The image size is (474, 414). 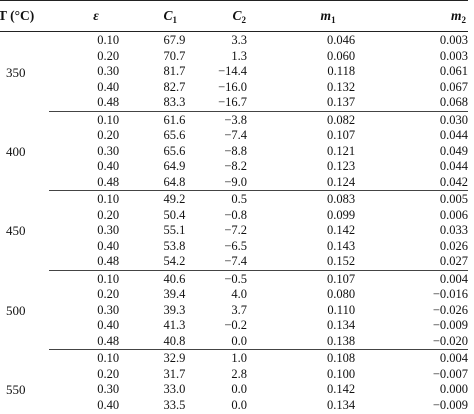 What do you see at coordinates (341, 294) in the screenshot?
I see `m1-cell: 0.080` at bounding box center [341, 294].